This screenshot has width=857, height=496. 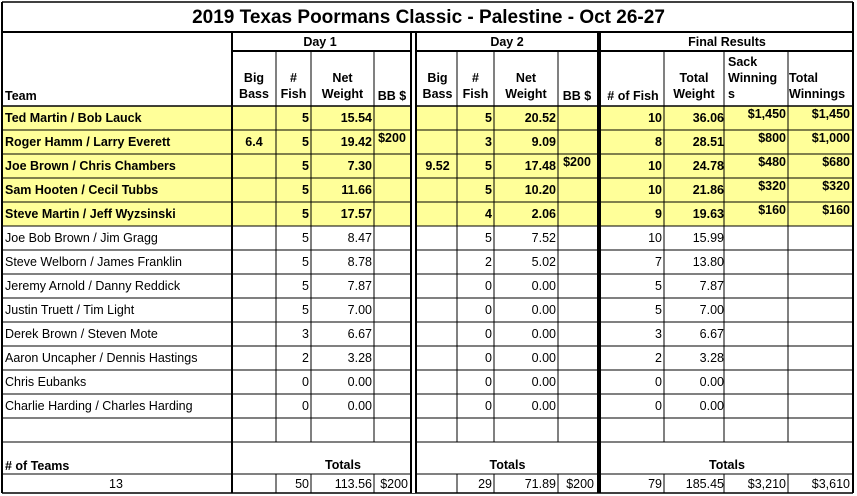 I want to click on row-d1-net: 7.87, so click(x=359, y=286).